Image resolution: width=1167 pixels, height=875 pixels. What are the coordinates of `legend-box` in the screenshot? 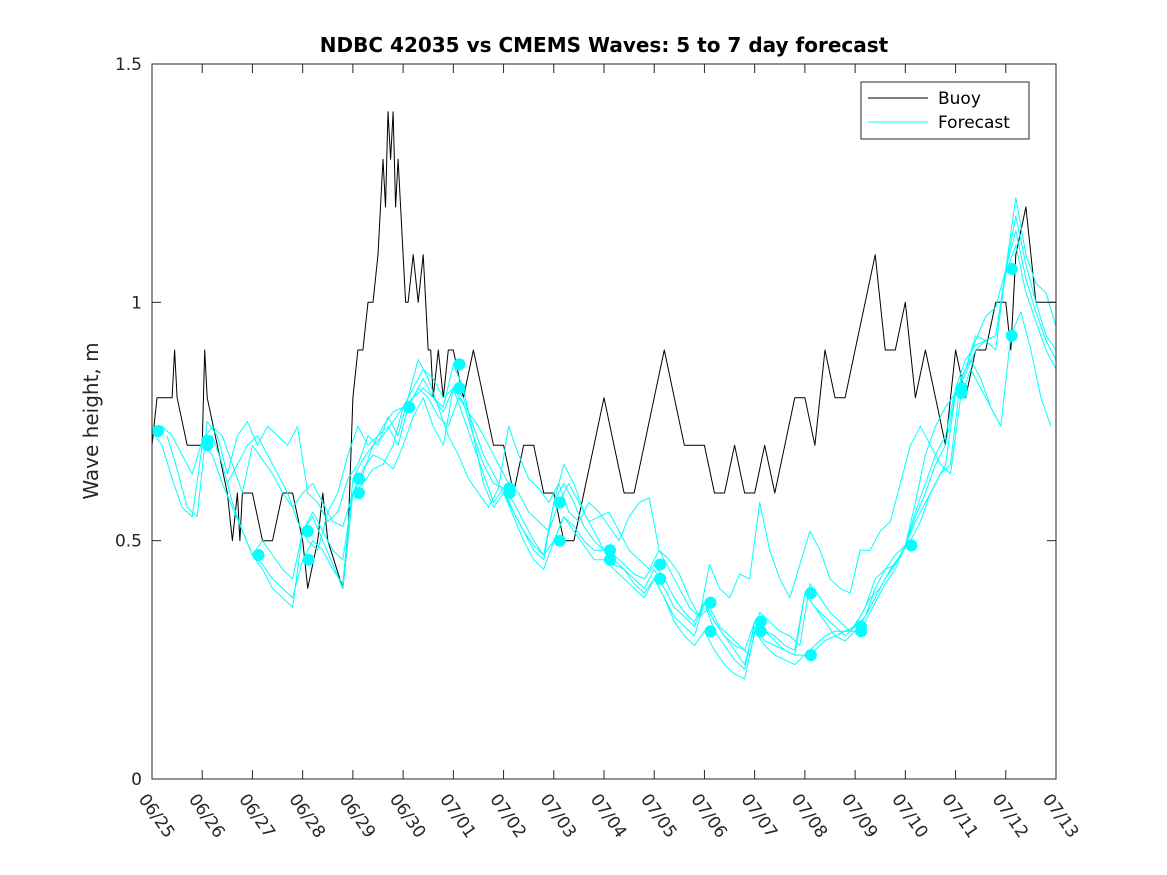 It's located at (945, 110).